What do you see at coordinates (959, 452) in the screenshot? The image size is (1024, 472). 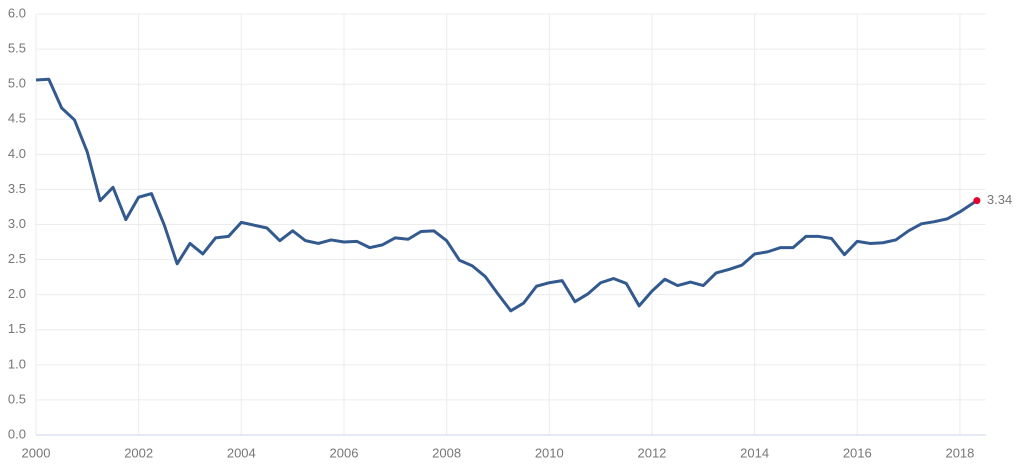 I see `x-tick-label: 2018` at bounding box center [959, 452].